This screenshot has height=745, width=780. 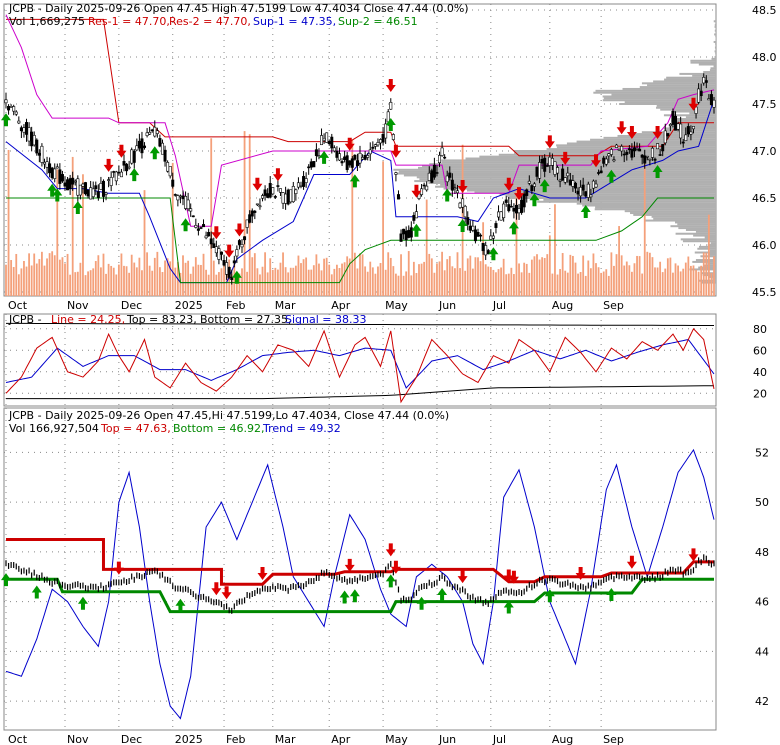 What do you see at coordinates (219, 428) in the screenshot?
I see `trend-header-bottom: Bottom = 46.92,` at bounding box center [219, 428].